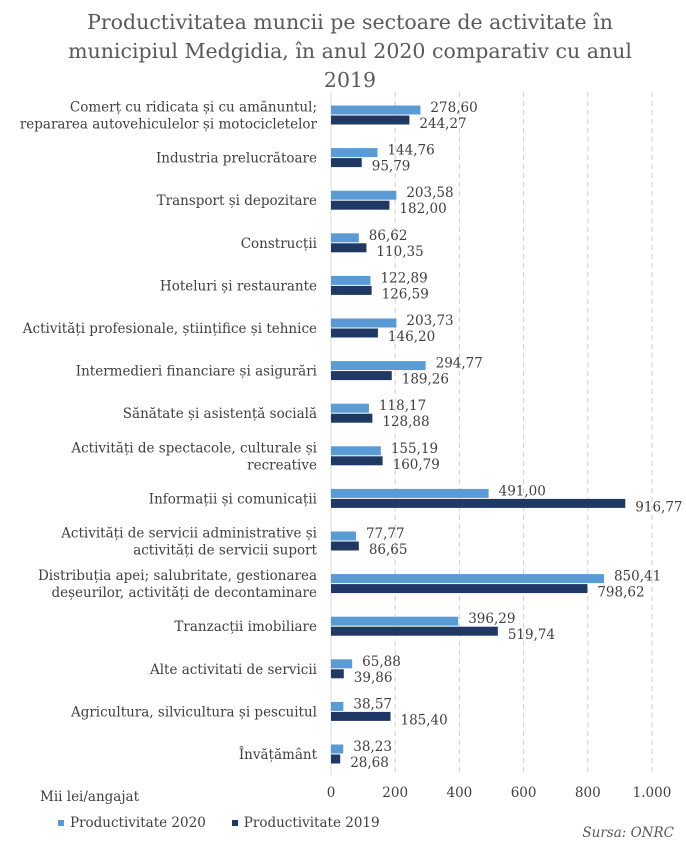 This screenshot has width=686, height=846. What do you see at coordinates (184, 593) in the screenshot?
I see `category-label: deșeurilor, activități de decontaminare` at bounding box center [184, 593].